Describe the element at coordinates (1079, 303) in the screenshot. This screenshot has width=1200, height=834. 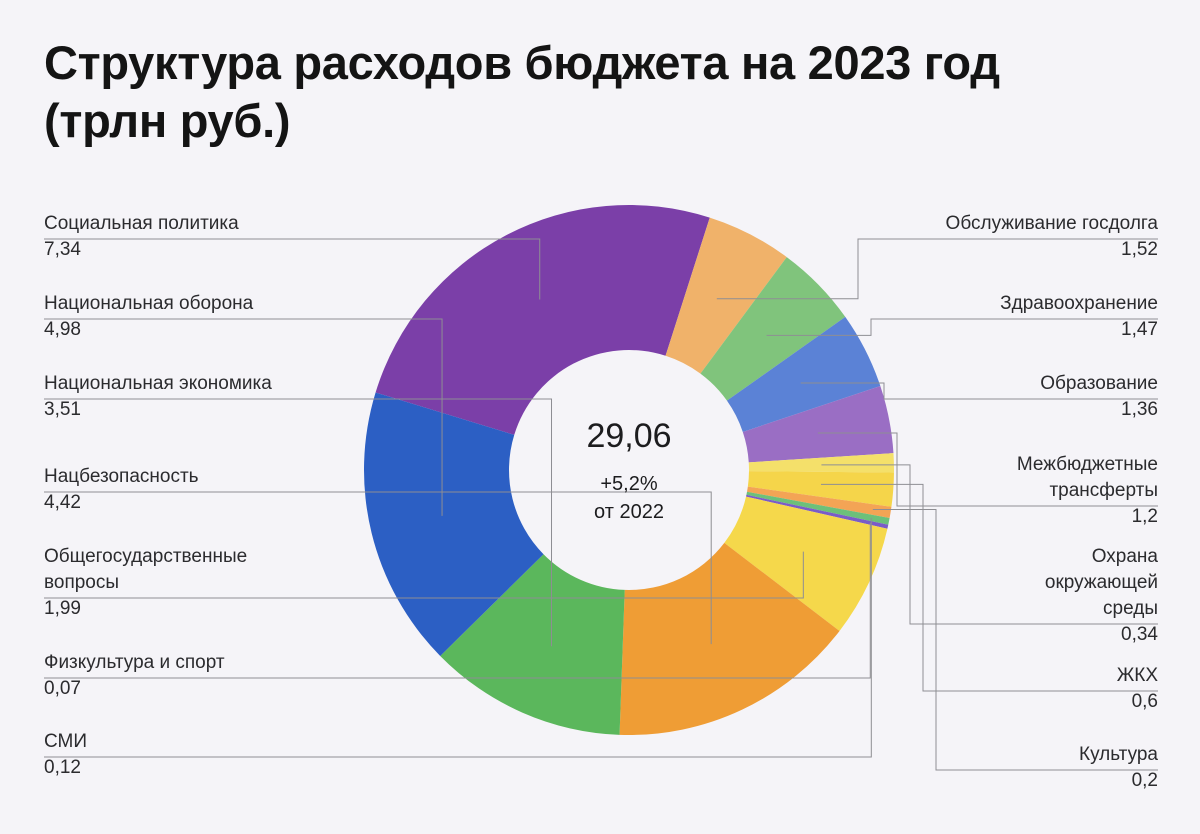
I see `label-right-2-line-1: Здравоохранение` at that location.